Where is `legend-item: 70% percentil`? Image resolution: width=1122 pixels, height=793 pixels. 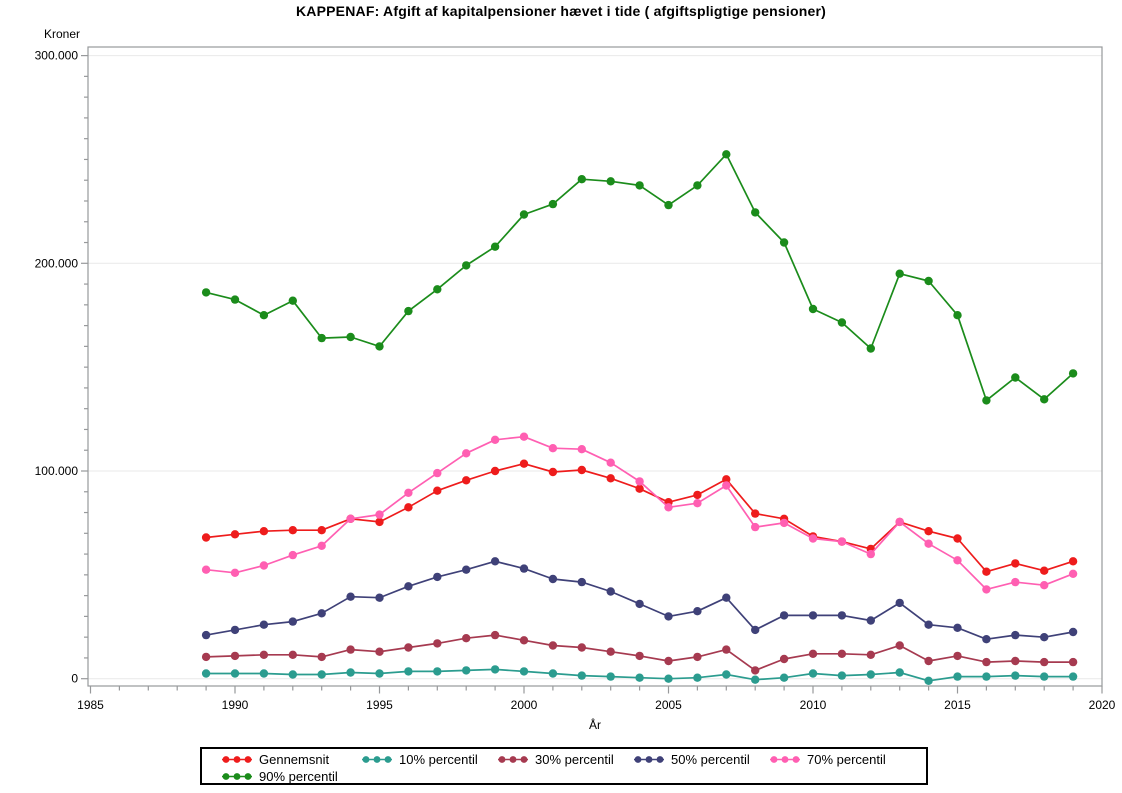 legend-item: 70% percentil is located at coordinates (828, 759).